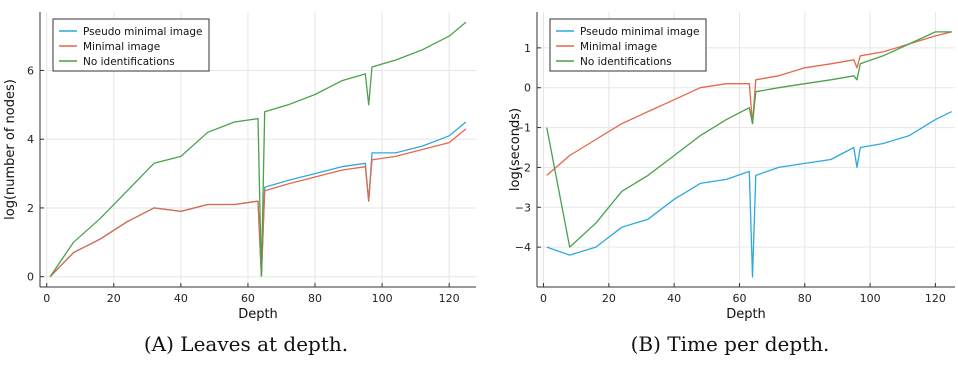 This screenshot has height=367, width=958. Describe the element at coordinates (523, 167) in the screenshot. I see `y-tick-label: −2` at that location.